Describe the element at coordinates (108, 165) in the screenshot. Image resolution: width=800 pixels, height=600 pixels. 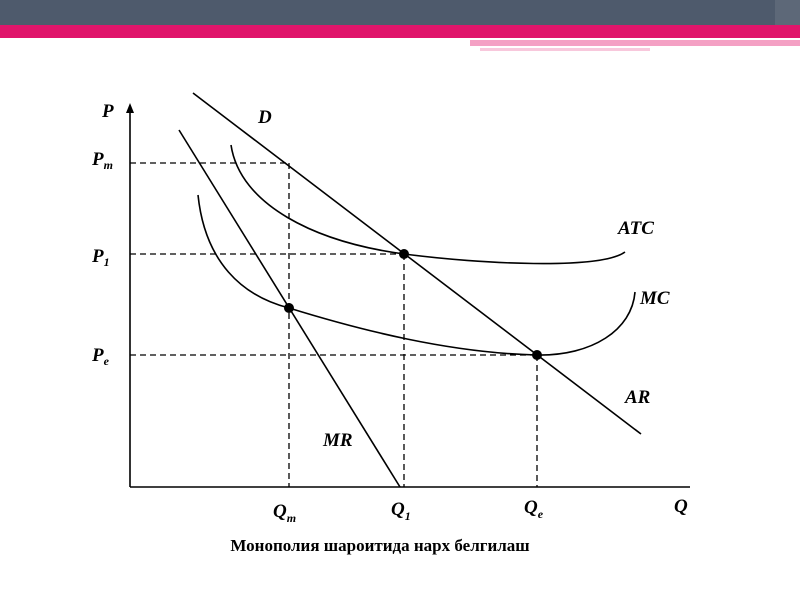
I see `price-sub: m` at that location.